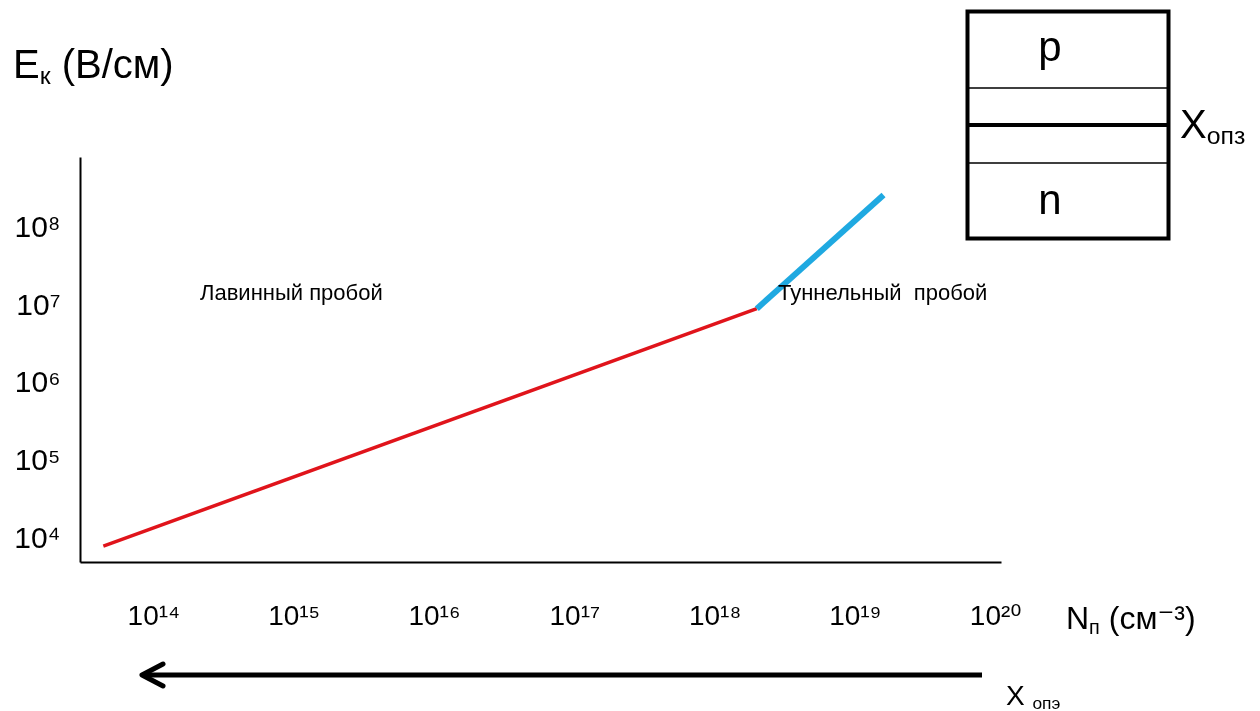 Image resolution: width=1260 pixels, height=711 pixels. What do you see at coordinates (715, 615) in the screenshot?
I see `x-tick-label: 10¹⁸` at bounding box center [715, 615].